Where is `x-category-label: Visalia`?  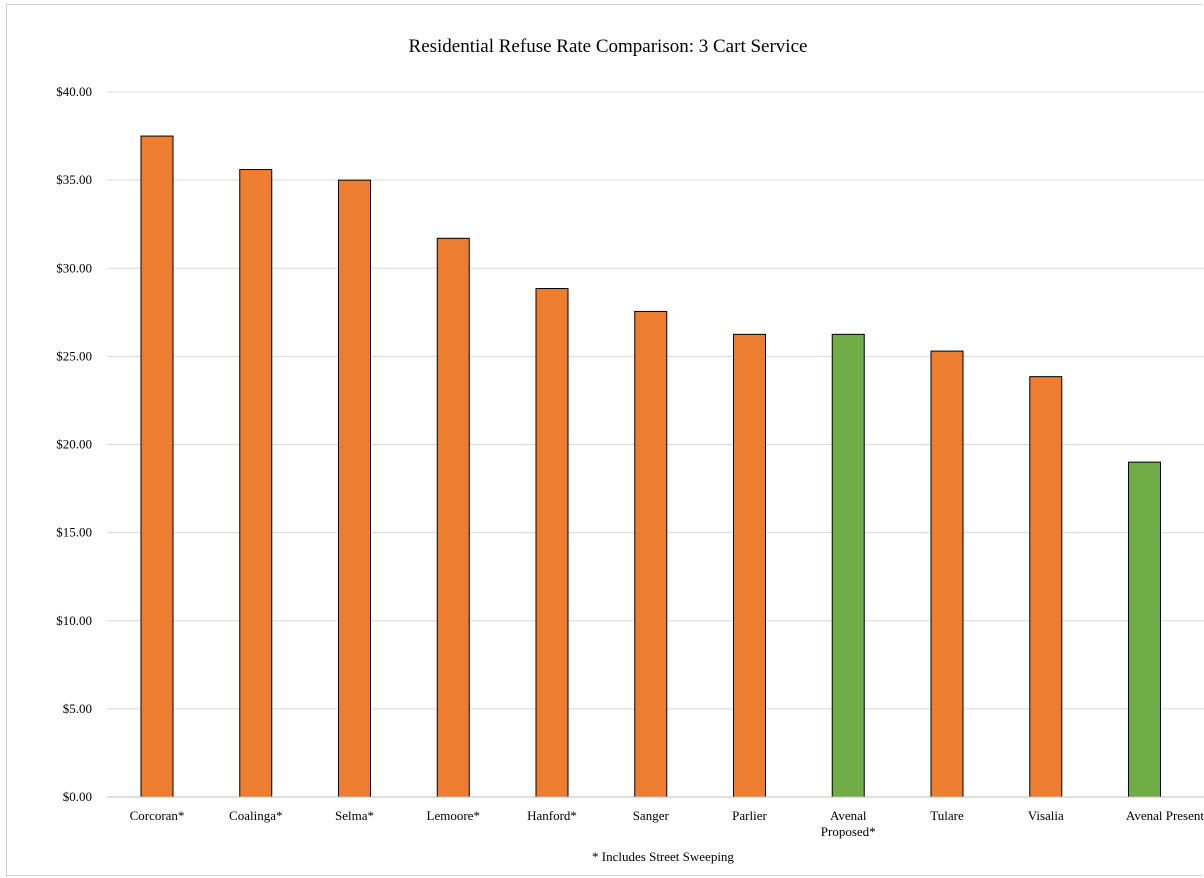
x-category-label: Visalia is located at coordinates (1046, 815).